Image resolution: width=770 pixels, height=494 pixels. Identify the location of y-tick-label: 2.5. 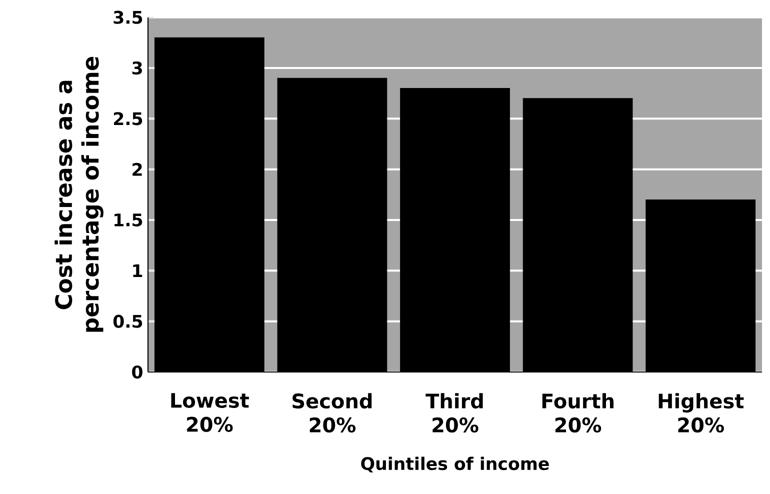
(128, 119).